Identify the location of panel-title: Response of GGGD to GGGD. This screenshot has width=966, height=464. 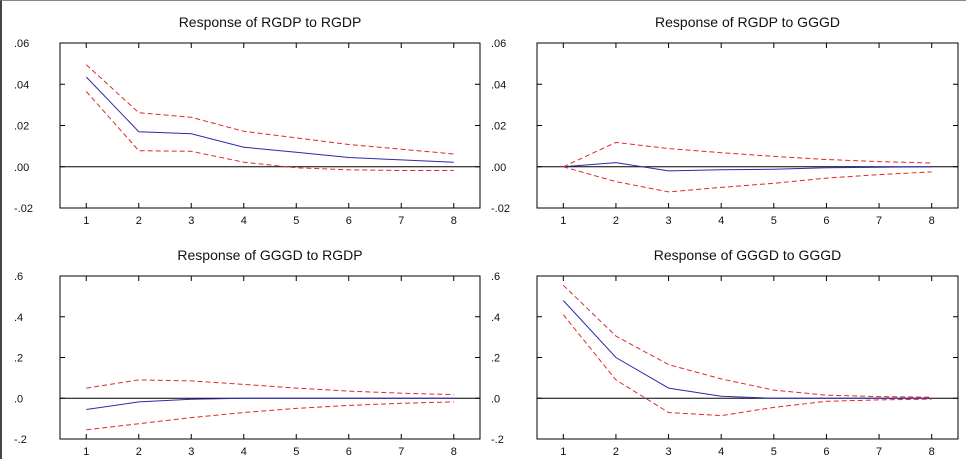
(748, 255).